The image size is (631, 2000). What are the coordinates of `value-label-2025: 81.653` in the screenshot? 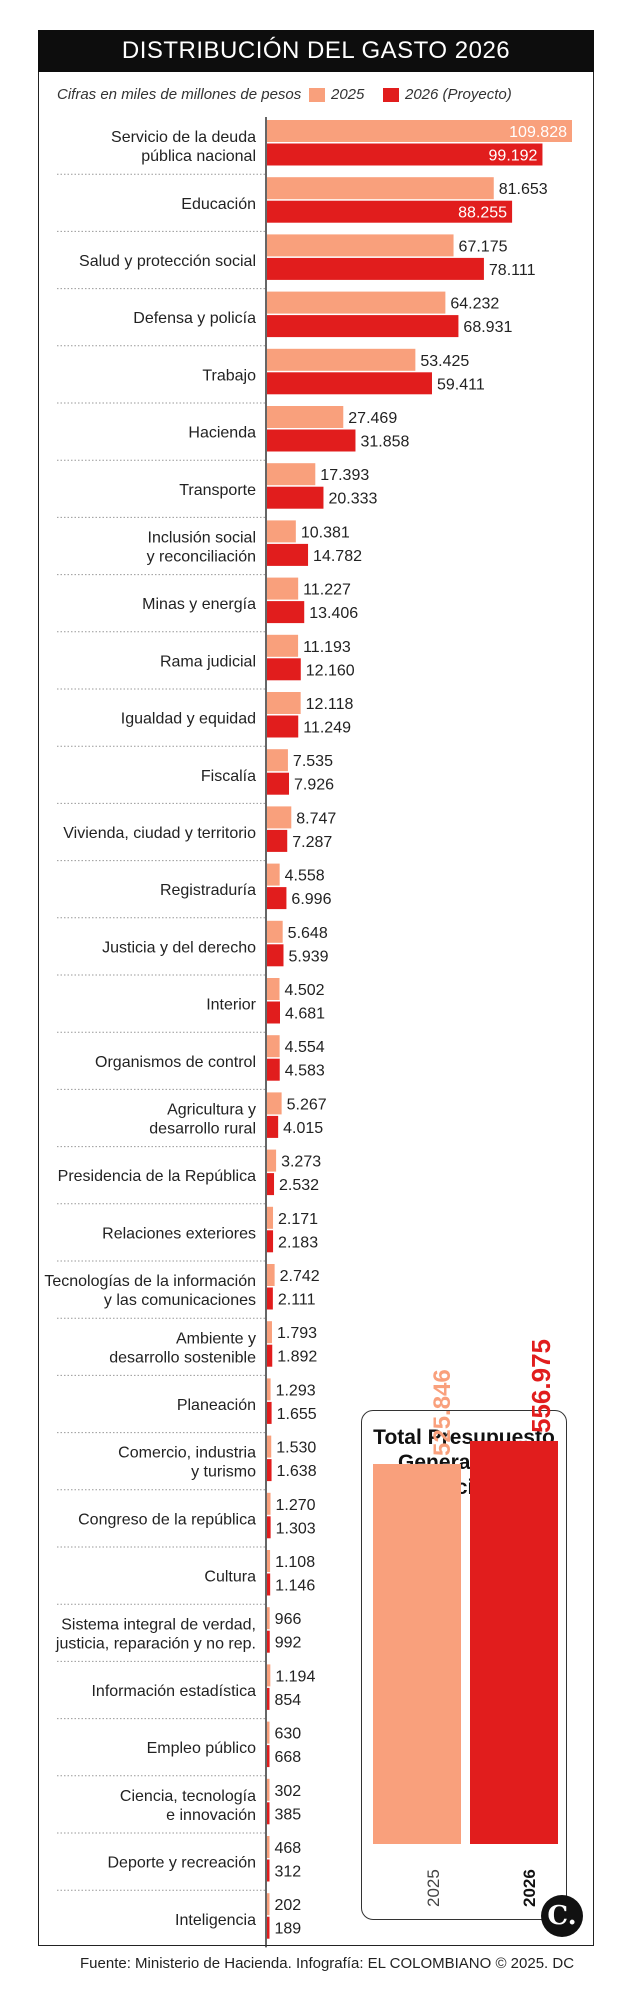 It's located at (523, 189).